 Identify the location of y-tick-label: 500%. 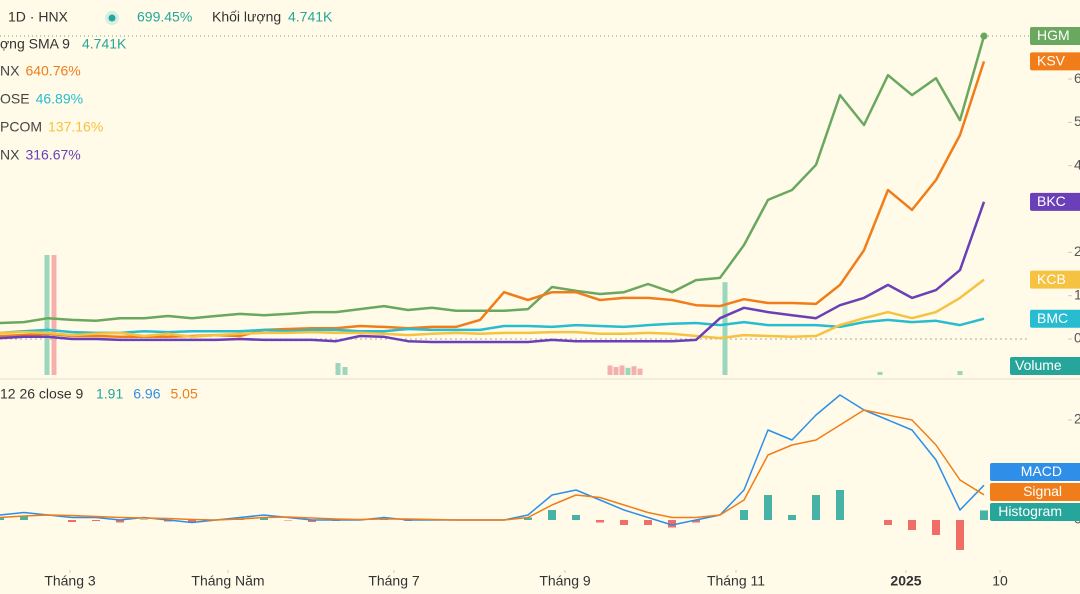
(1077, 121).